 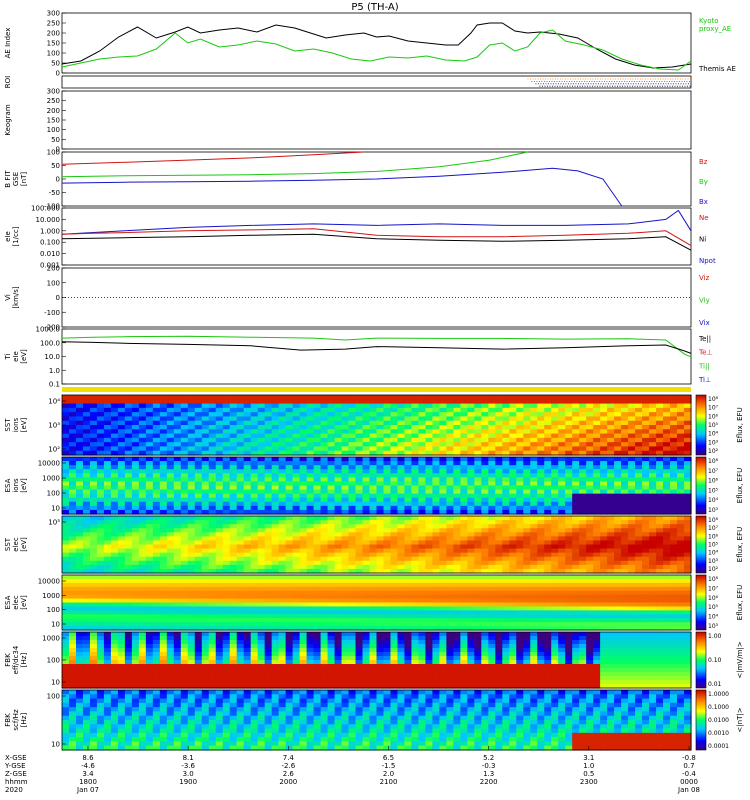 I want to click on legend-label: proxy_AE, so click(x=715, y=29).